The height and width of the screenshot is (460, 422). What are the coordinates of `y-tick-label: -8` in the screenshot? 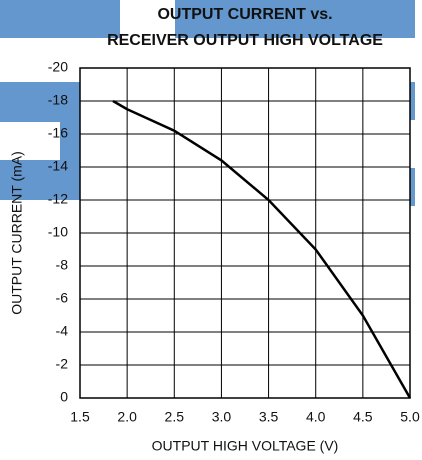 It's located at (62, 265).